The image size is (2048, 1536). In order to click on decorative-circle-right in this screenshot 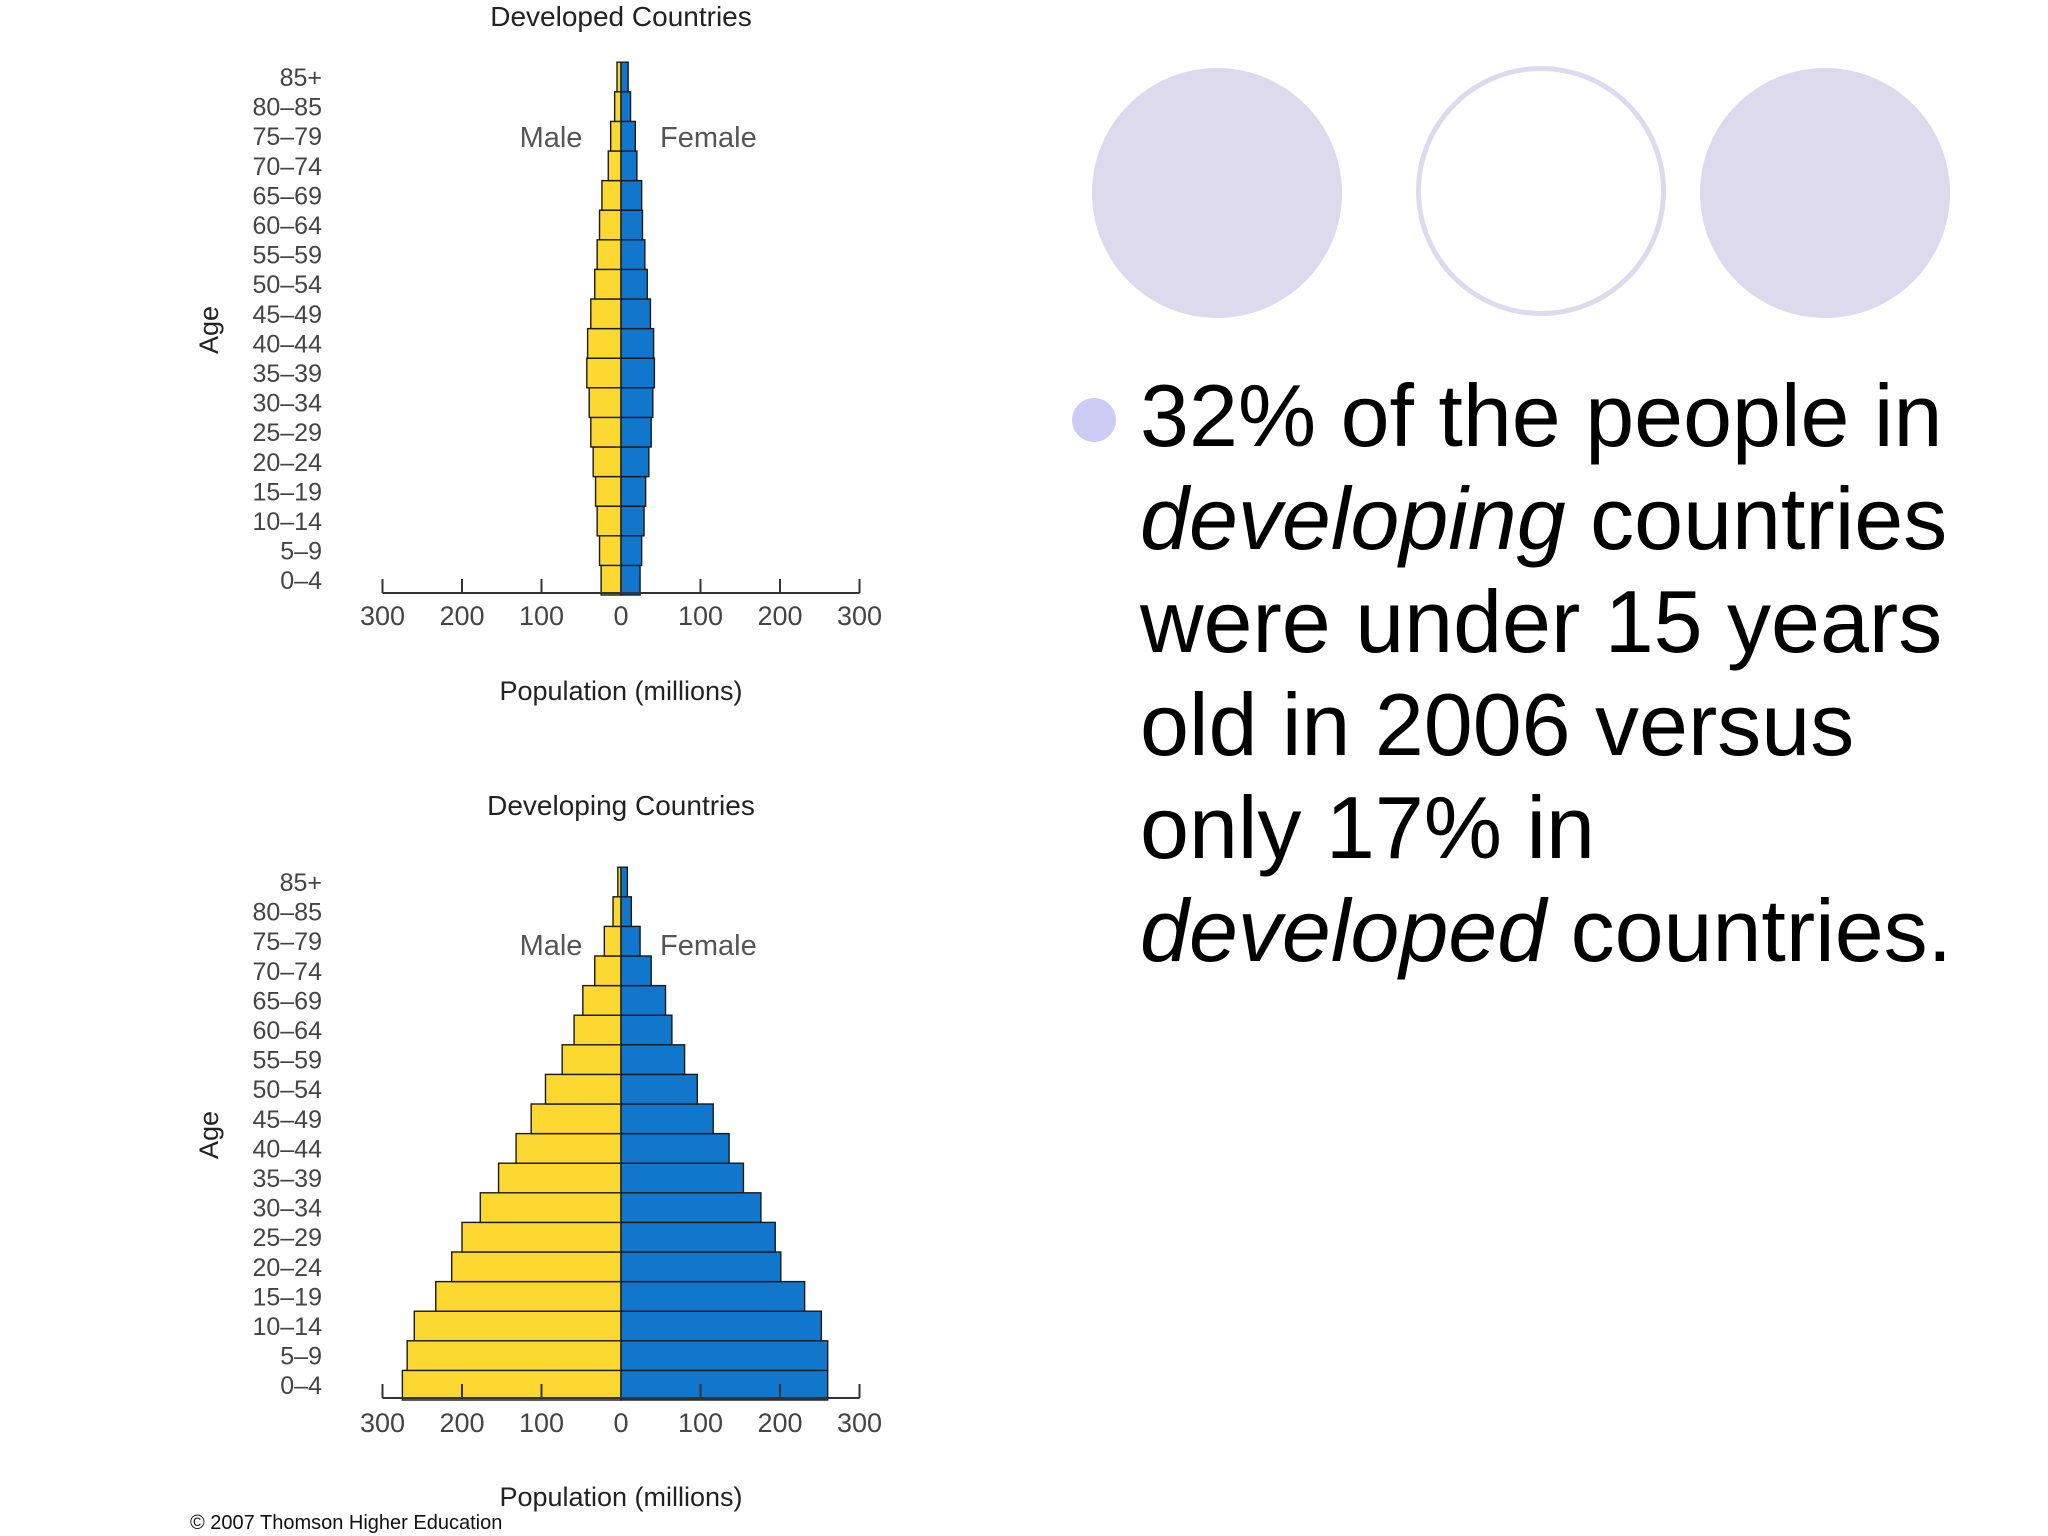, I will do `click(1825, 193)`.